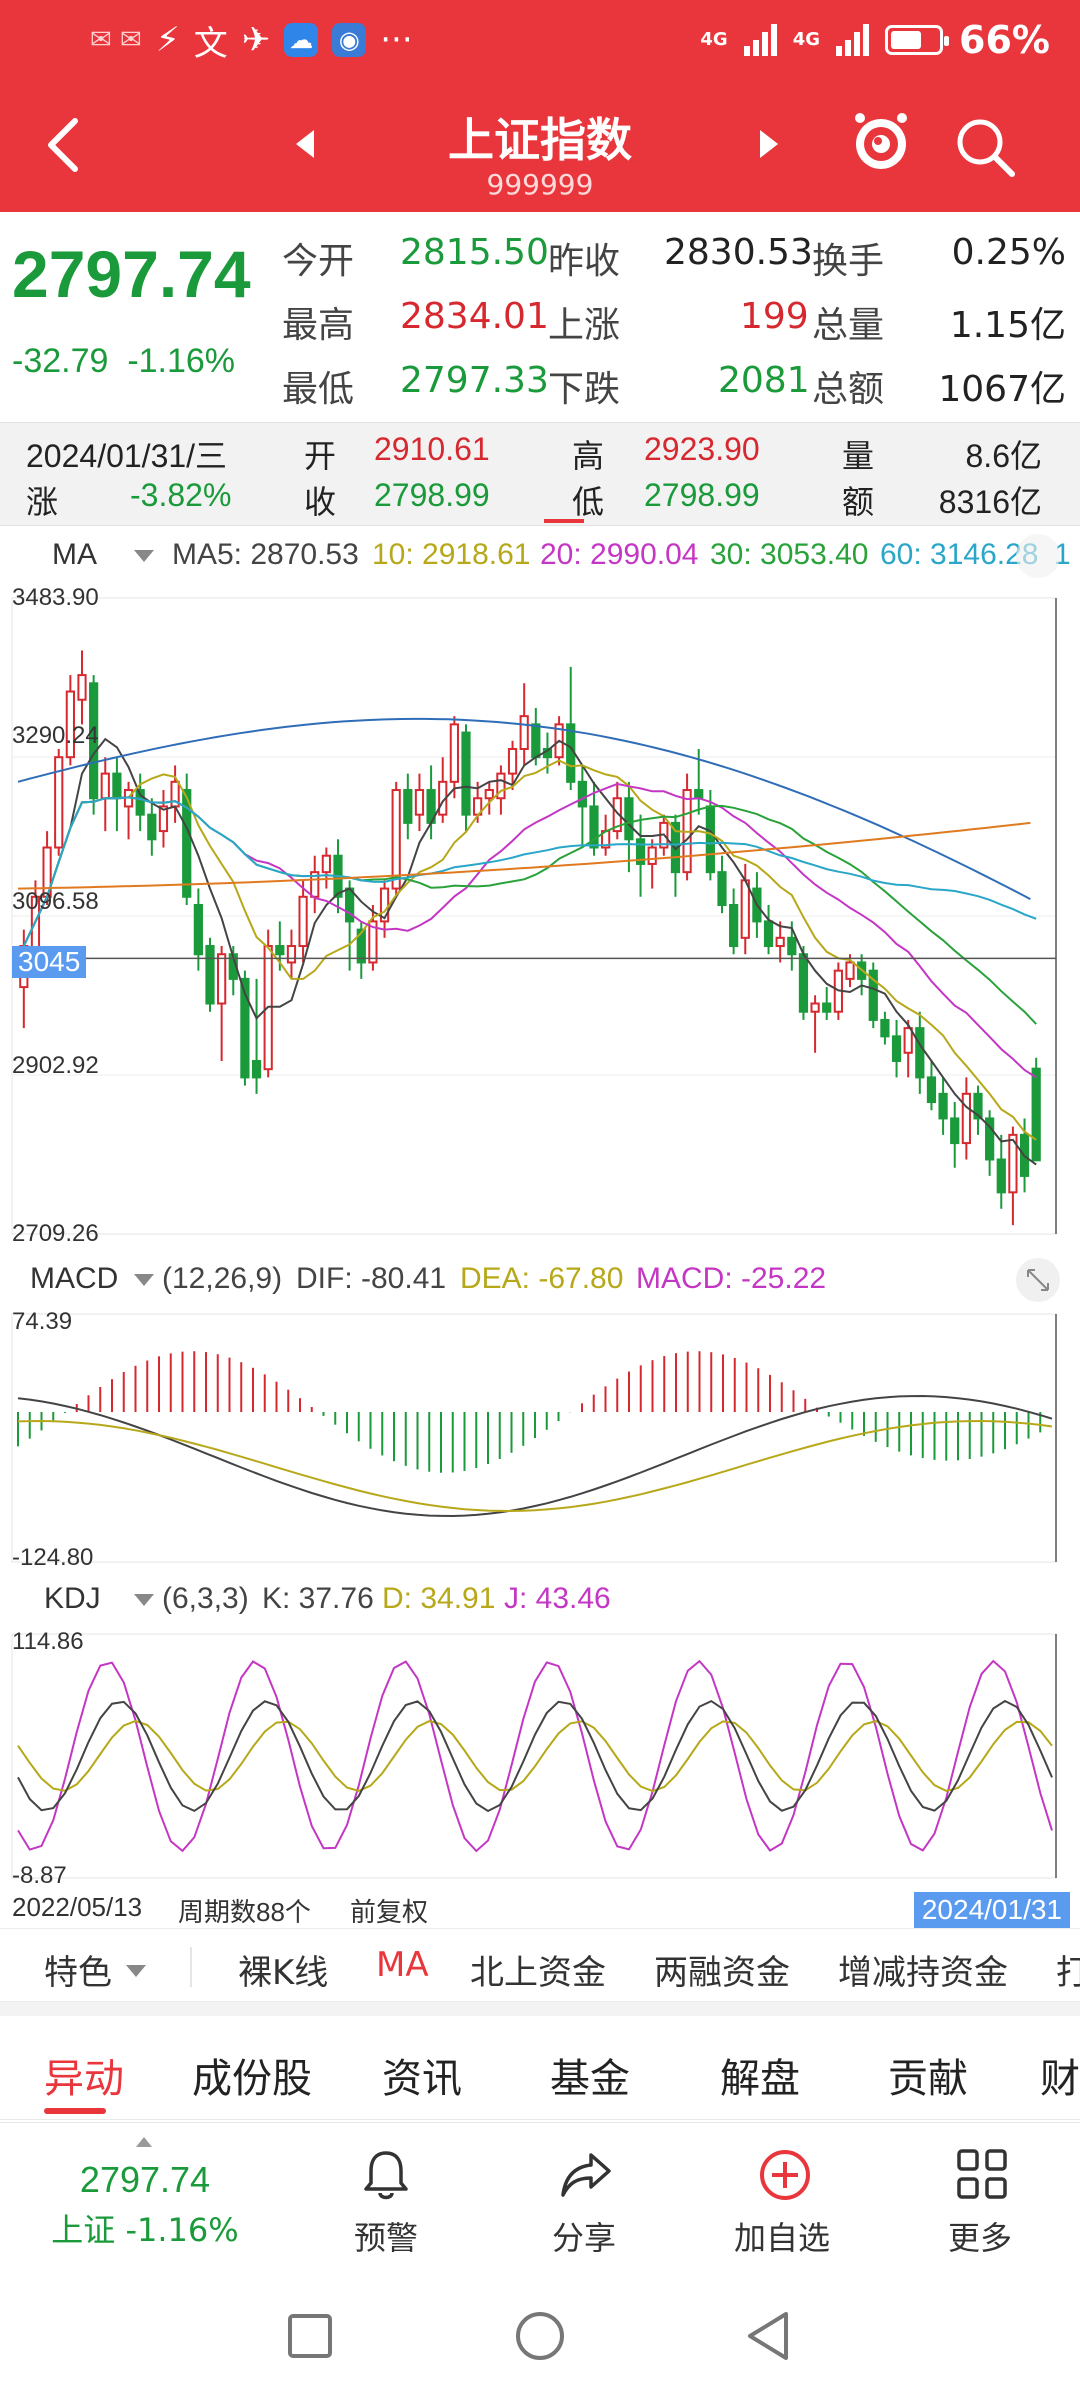 This screenshot has width=1080, height=2400. I want to click on j-line, so click(535, 1756).